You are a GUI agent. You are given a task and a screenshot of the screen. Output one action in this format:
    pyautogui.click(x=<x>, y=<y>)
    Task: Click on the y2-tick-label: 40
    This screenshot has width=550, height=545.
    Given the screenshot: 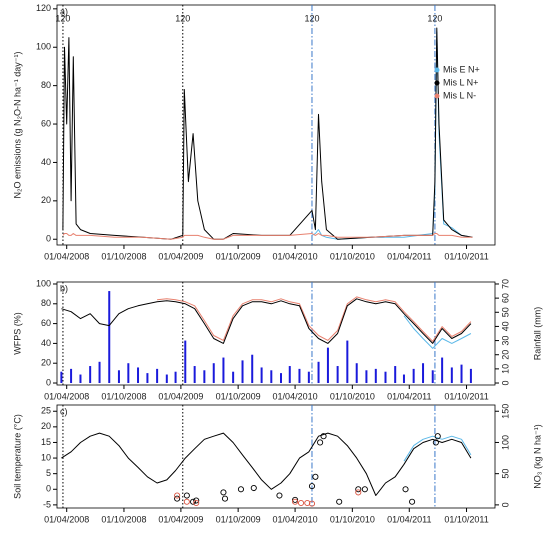 What is the action you would take?
    pyautogui.click(x=505, y=326)
    